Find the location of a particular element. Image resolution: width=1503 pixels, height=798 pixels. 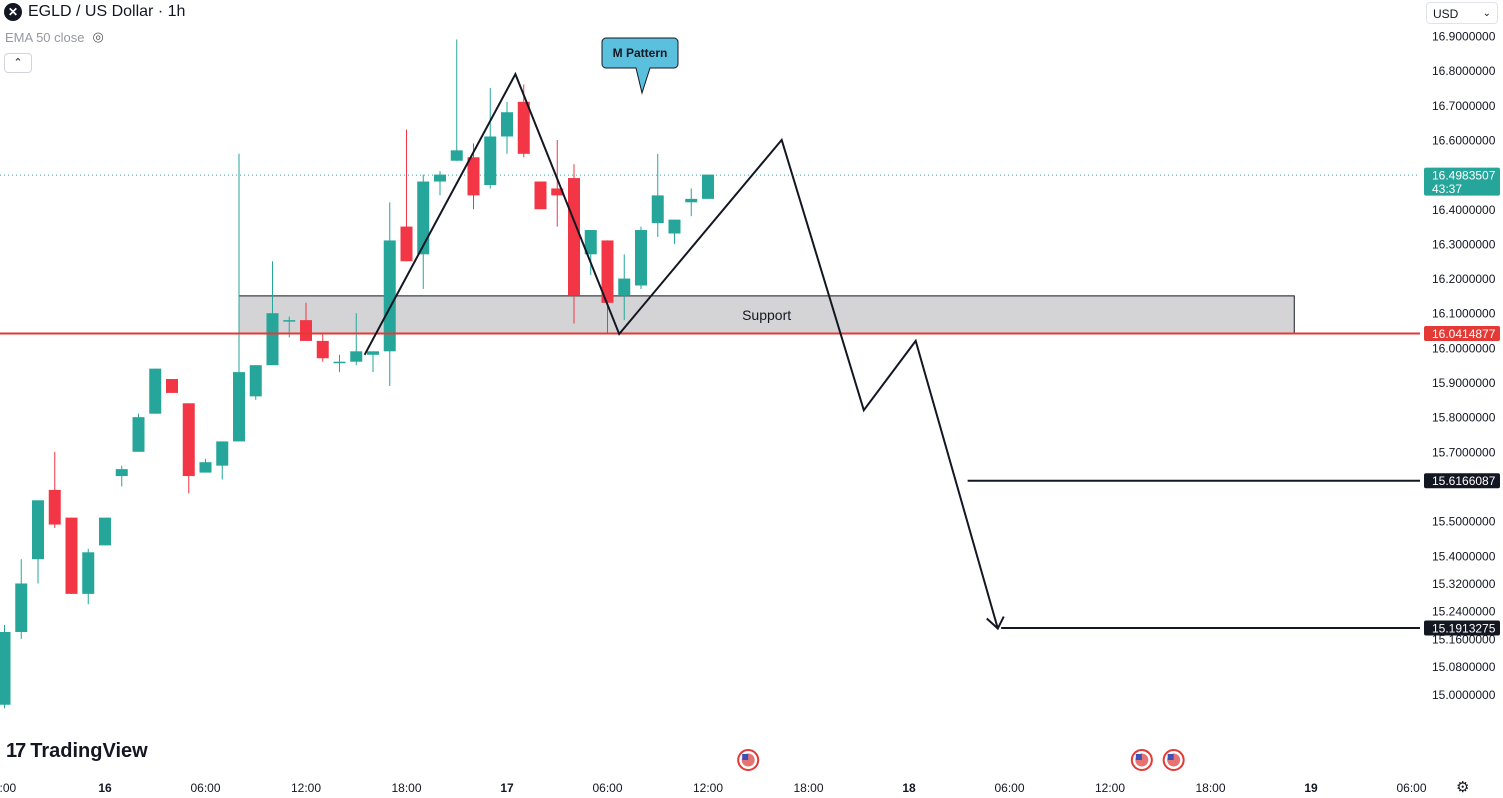

tradingview-logo: 17 TradingView is located at coordinates (77, 751).